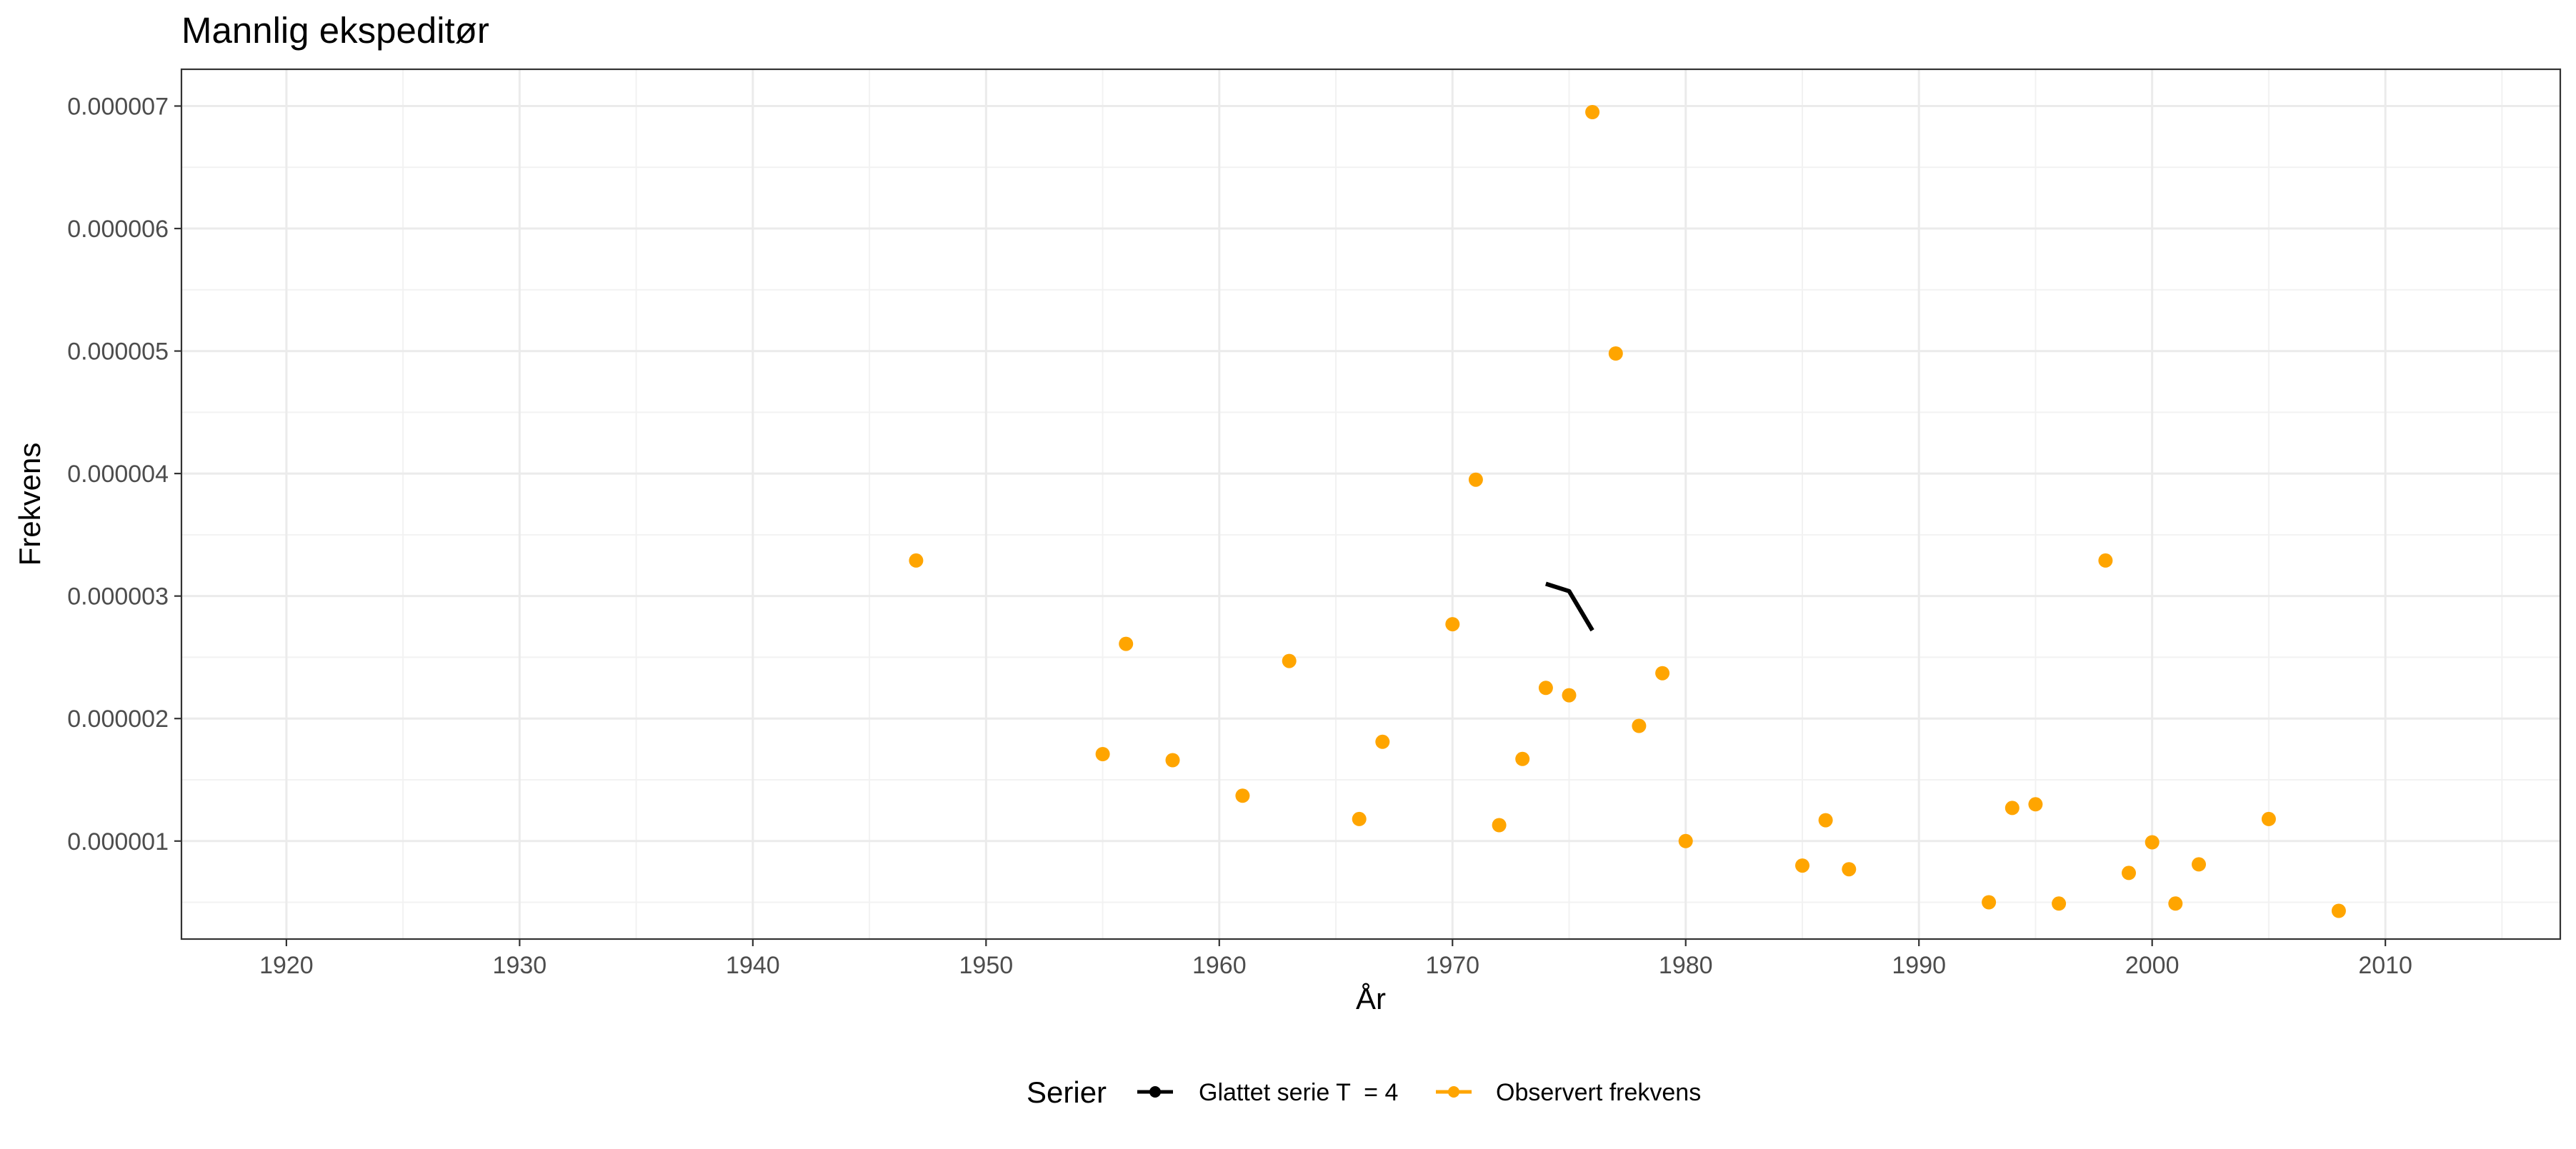 The width and height of the screenshot is (2576, 1149). Describe the element at coordinates (1599, 1092) in the screenshot. I see `legend-label-observed: Observert frekvens` at that location.